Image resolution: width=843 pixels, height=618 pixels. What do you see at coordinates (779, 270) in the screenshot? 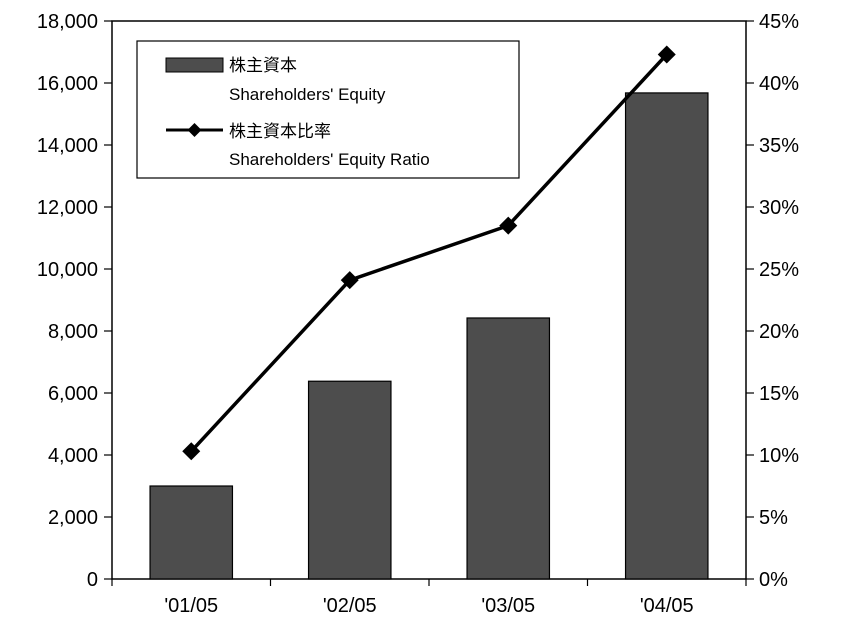
I see `y2-axis-tick-label: 25%` at bounding box center [779, 270].